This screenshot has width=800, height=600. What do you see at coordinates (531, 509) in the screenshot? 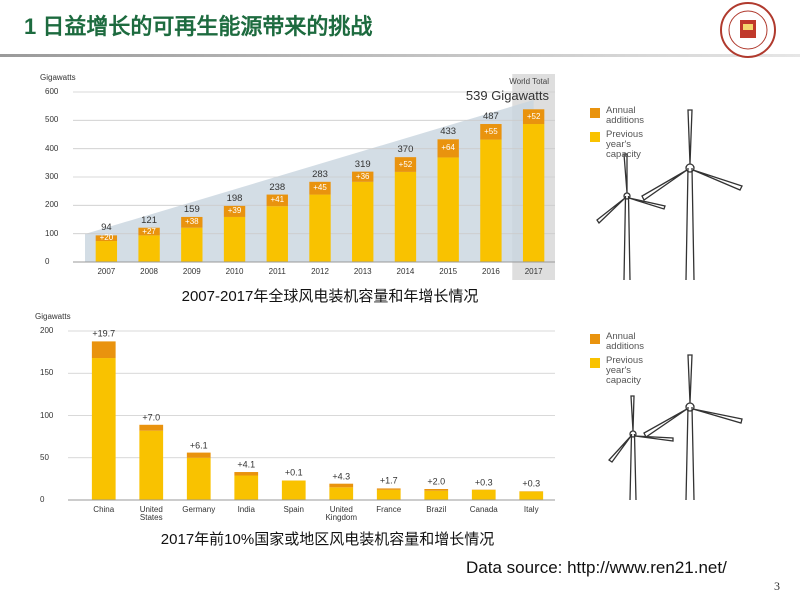
I see `x-tick-label: Italy` at bounding box center [531, 509].